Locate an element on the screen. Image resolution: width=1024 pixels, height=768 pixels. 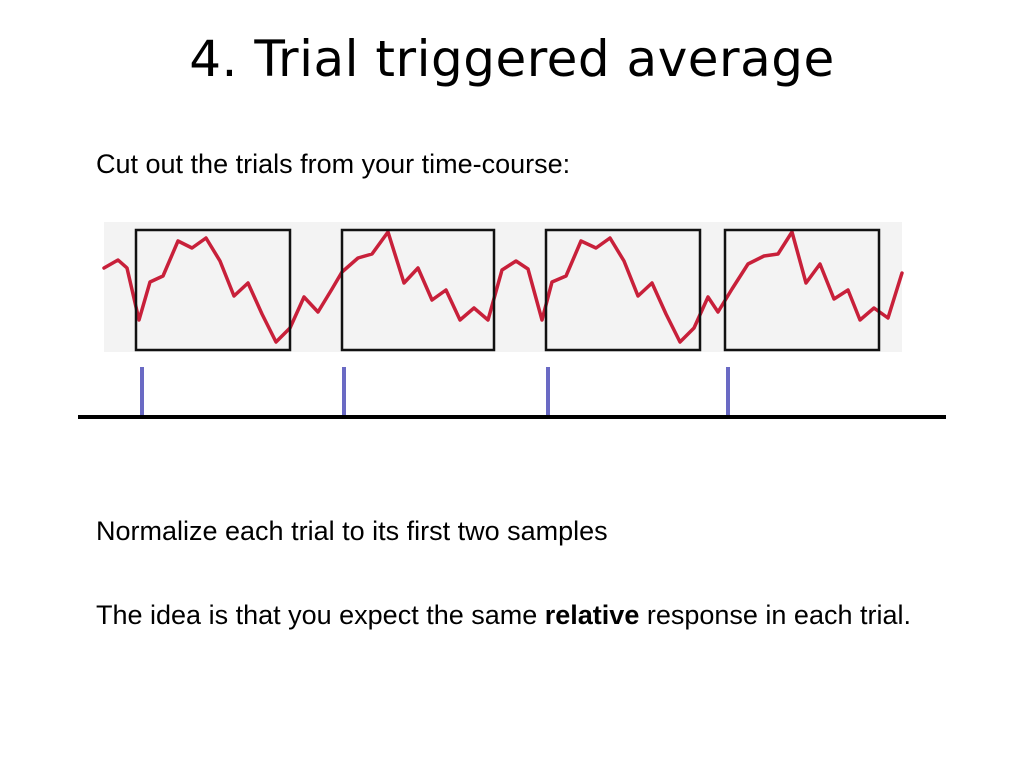
signal-trace is located at coordinates (503, 287).